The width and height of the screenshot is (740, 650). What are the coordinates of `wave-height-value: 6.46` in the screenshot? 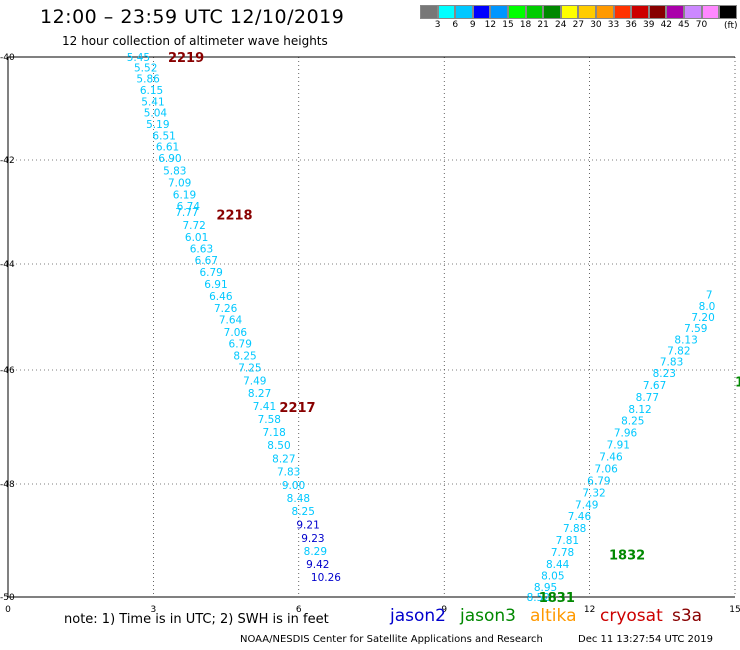 It's located at (221, 297).